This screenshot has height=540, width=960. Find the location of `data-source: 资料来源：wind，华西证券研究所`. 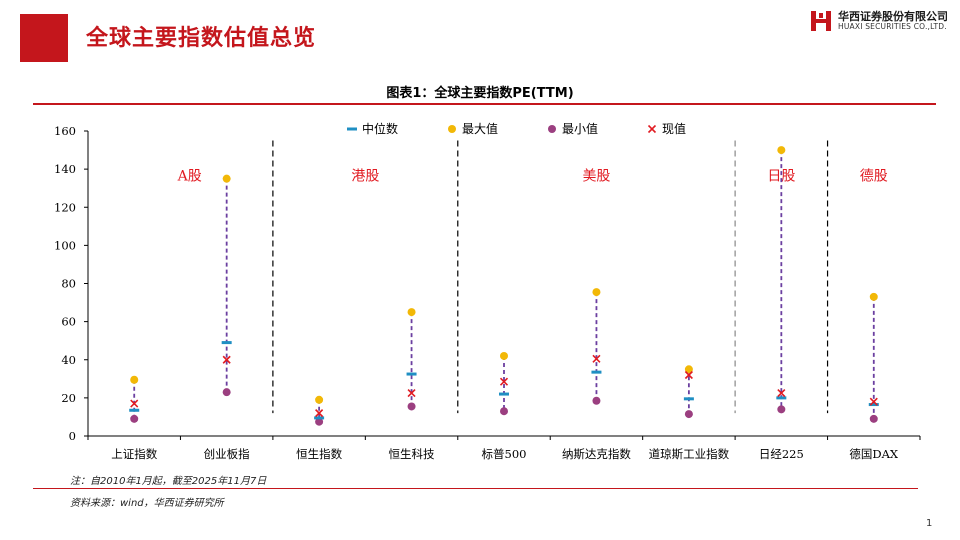

data-source: 资料来源：wind，华西证券研究所 is located at coordinates (147, 503).